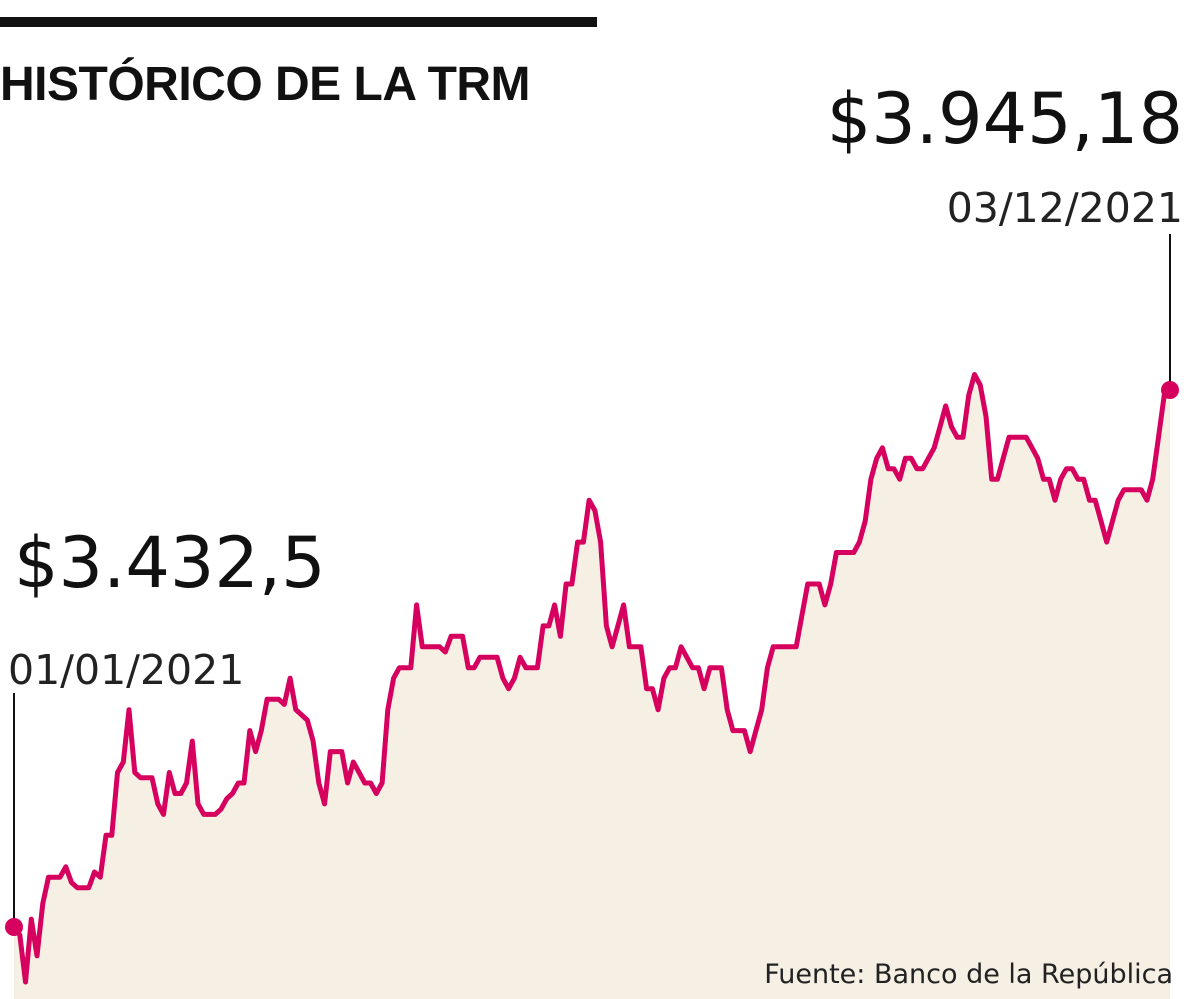 The width and height of the screenshot is (1200, 999). Describe the element at coordinates (170, 563) in the screenshot. I see `start-value-label: $3.432,5` at that location.